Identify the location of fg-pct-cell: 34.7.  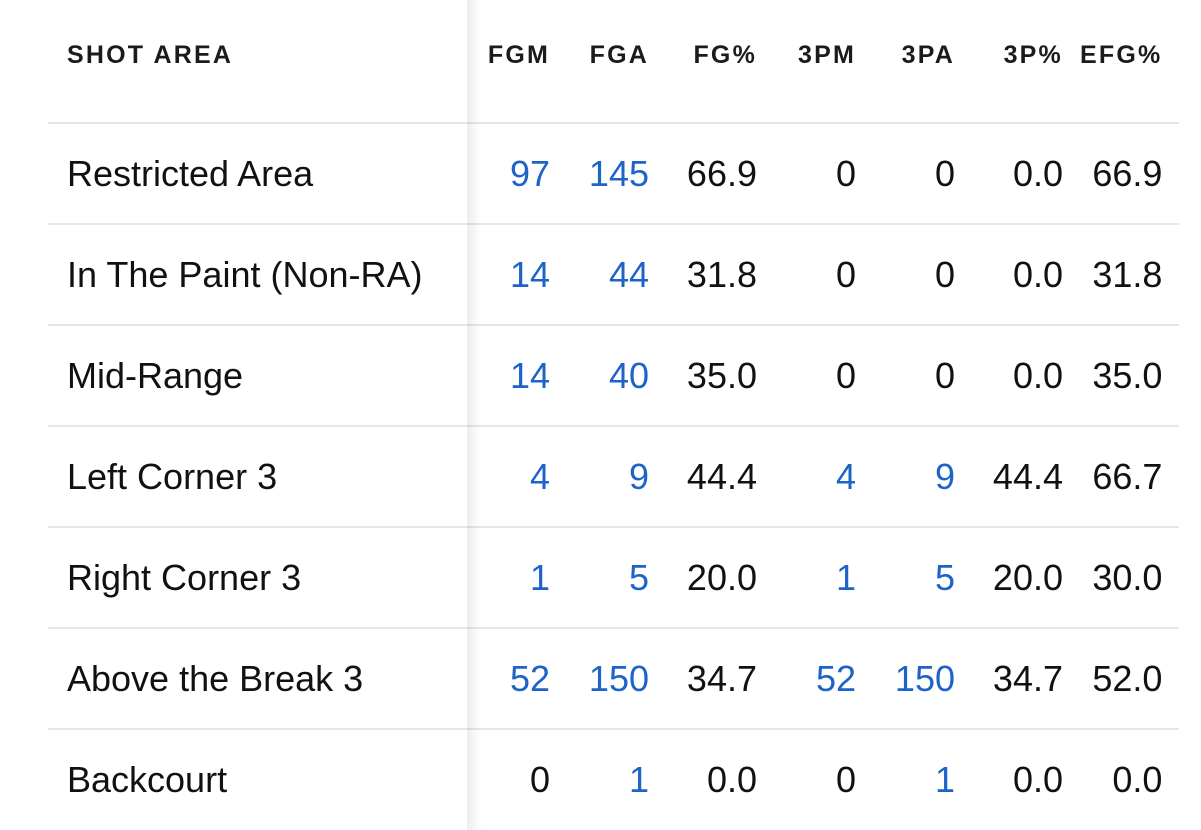
(720, 679).